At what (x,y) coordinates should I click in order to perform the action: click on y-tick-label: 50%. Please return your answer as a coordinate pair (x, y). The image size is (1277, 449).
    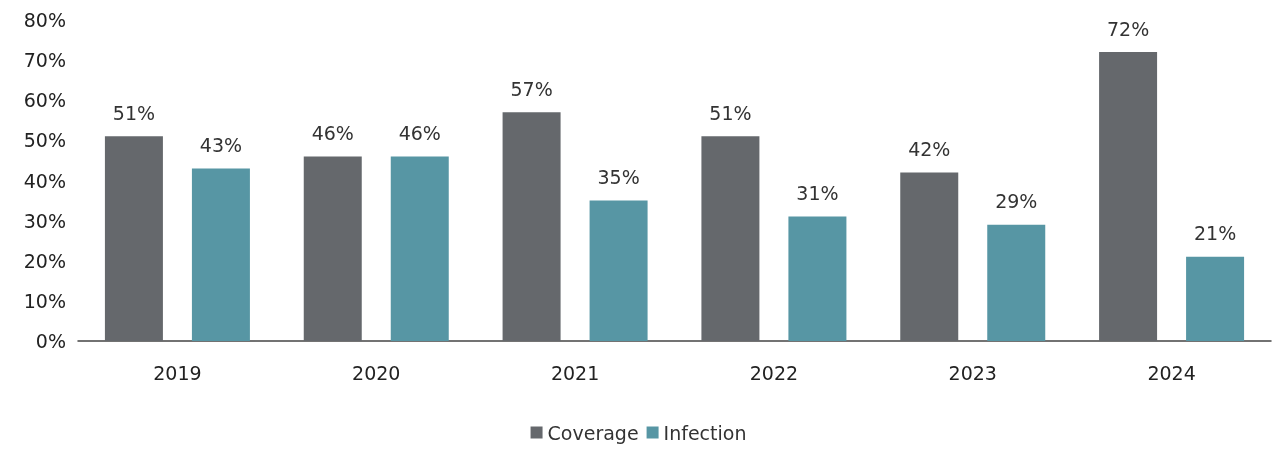
    Looking at the image, I should click on (44, 140).